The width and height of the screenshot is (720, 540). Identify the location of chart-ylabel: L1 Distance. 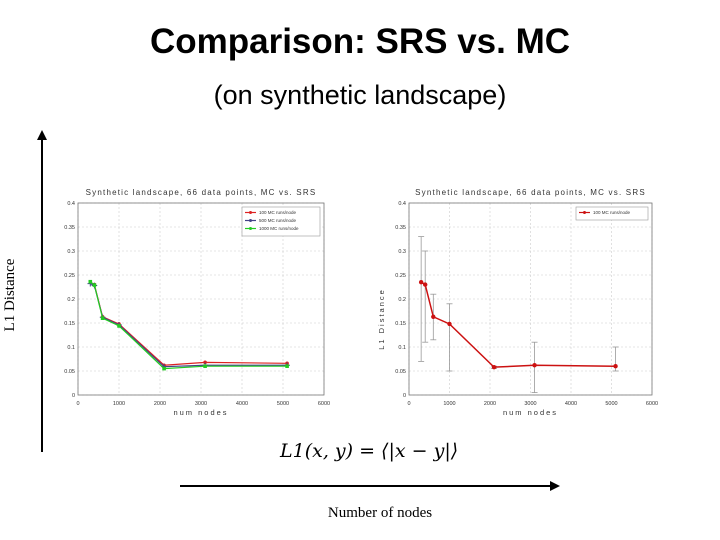
(381, 319).